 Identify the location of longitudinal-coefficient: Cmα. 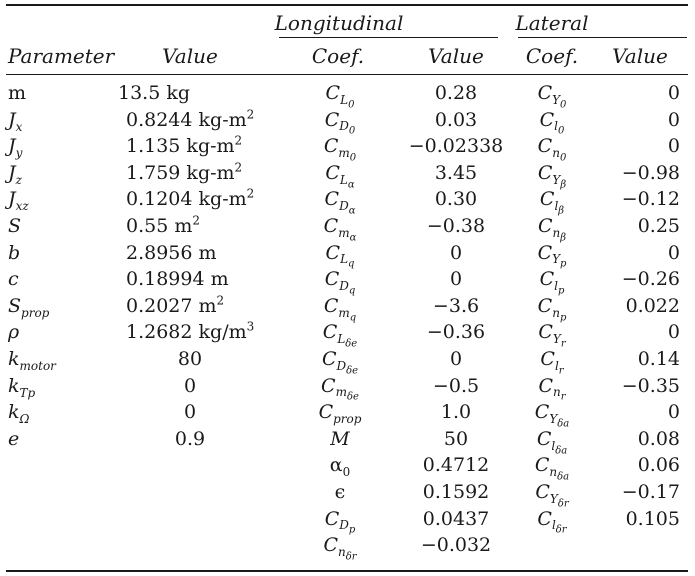
(340, 229).